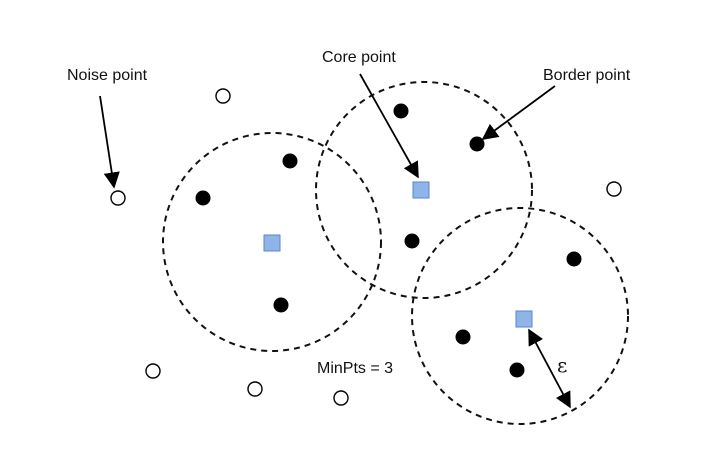 Image resolution: width=728 pixels, height=476 pixels. I want to click on neighborhood-circle-bottom-right, so click(520, 316).